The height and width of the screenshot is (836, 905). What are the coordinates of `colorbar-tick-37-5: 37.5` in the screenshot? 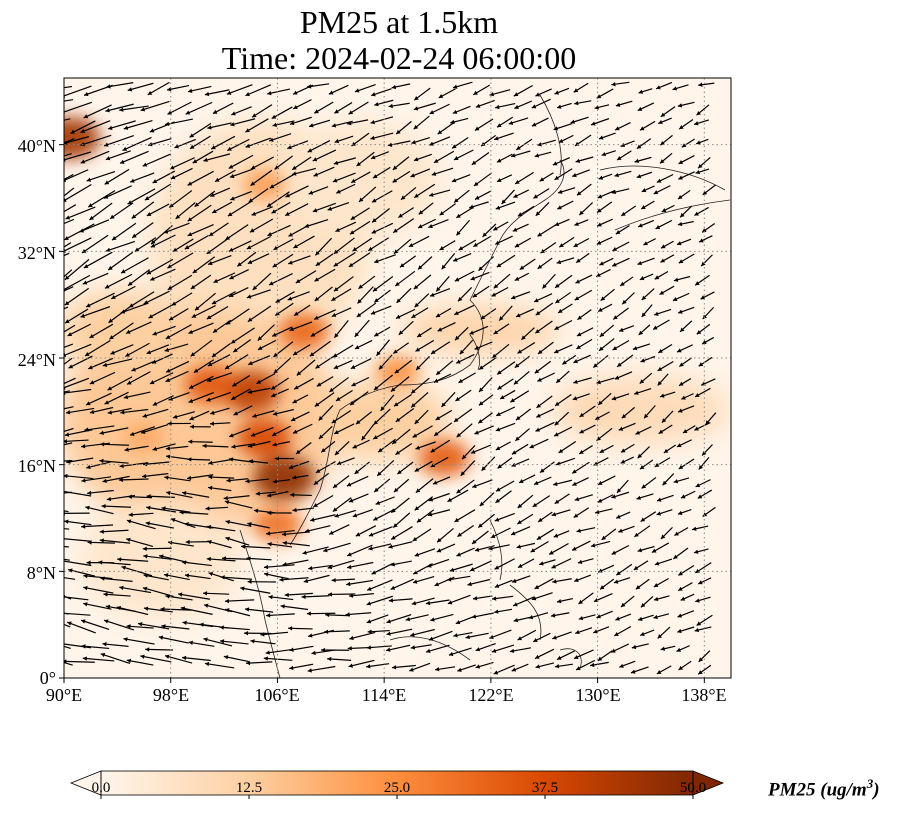 It's located at (545, 788).